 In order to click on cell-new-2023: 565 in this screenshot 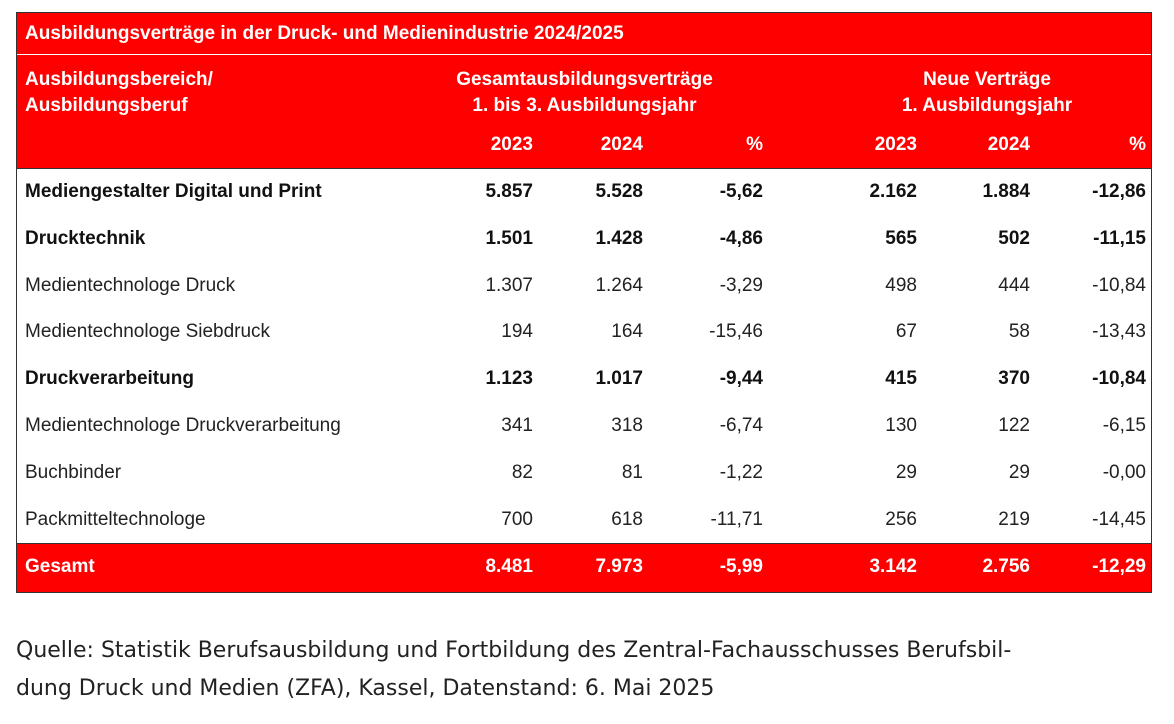, I will do `click(901, 238)`.